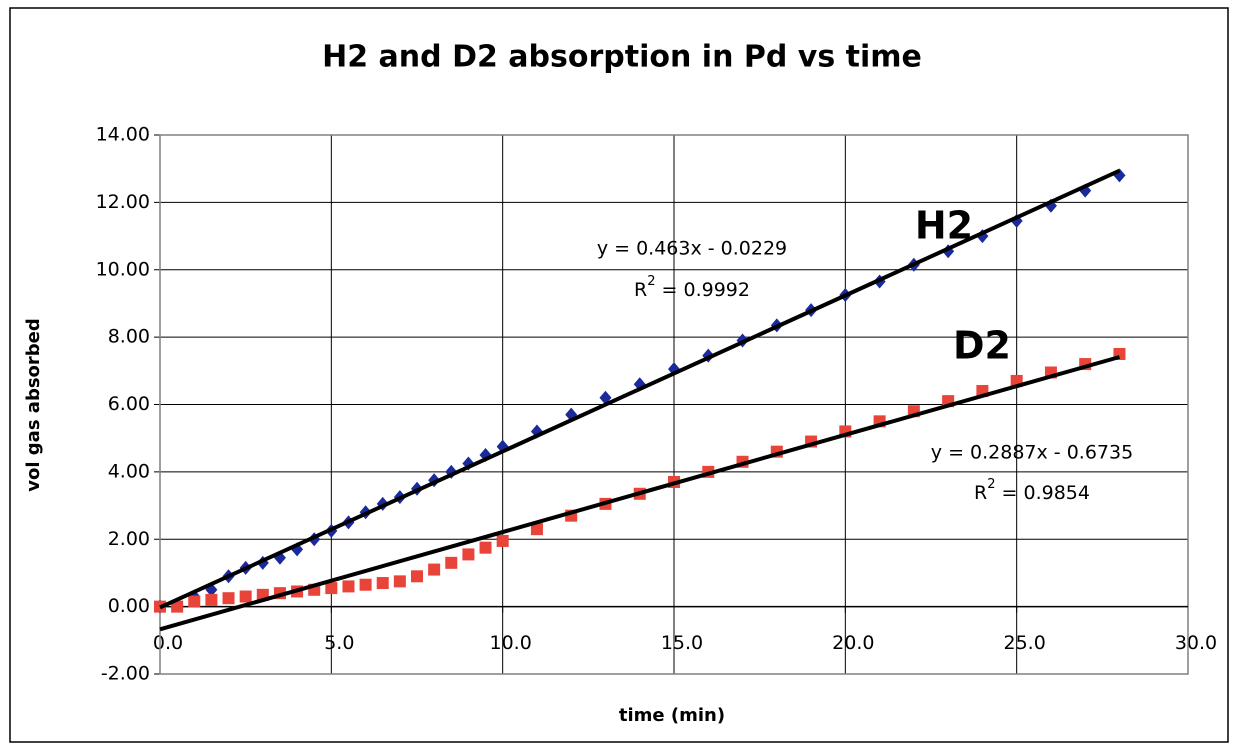  What do you see at coordinates (129, 539) in the screenshot?
I see `y-tick-label: 2.00` at bounding box center [129, 539].